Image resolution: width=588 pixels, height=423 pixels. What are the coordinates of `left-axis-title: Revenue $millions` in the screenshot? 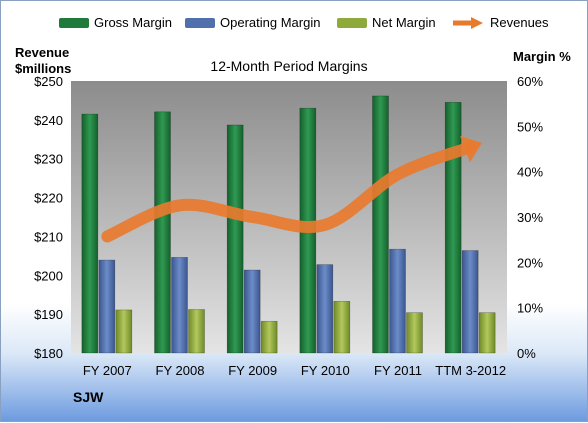 It's located at (43, 61).